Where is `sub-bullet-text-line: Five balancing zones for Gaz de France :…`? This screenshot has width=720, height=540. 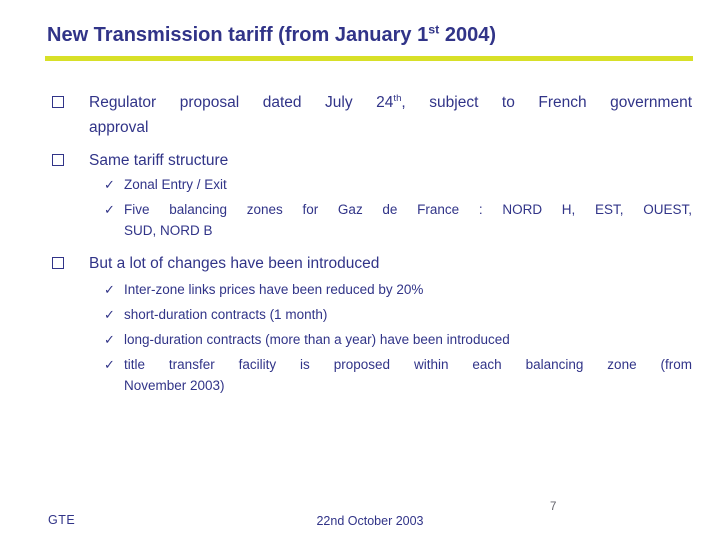
sub-bullet-text-line: Five balancing zones for Gaz de France :… is located at coordinates (408, 209).